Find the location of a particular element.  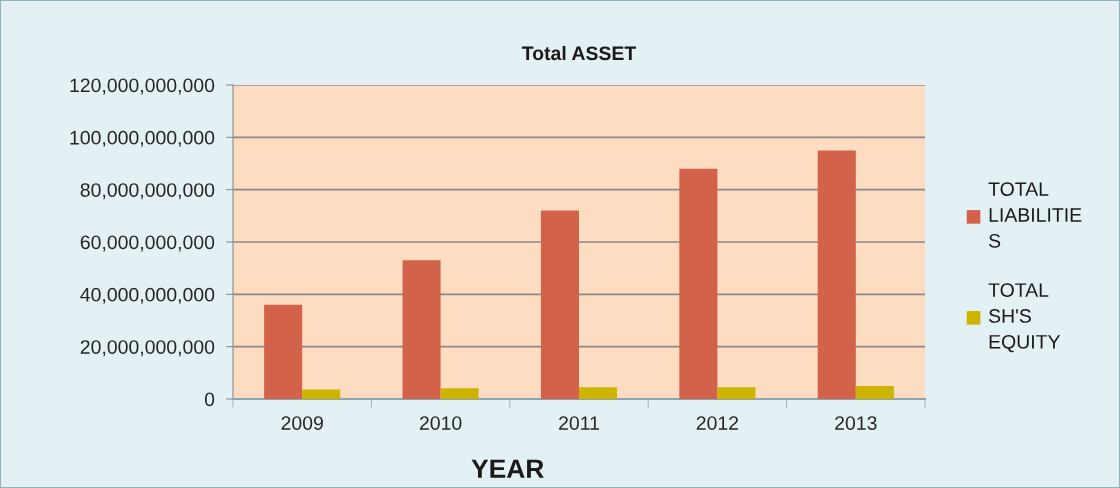

x-tick-label: 2011 is located at coordinates (579, 423).